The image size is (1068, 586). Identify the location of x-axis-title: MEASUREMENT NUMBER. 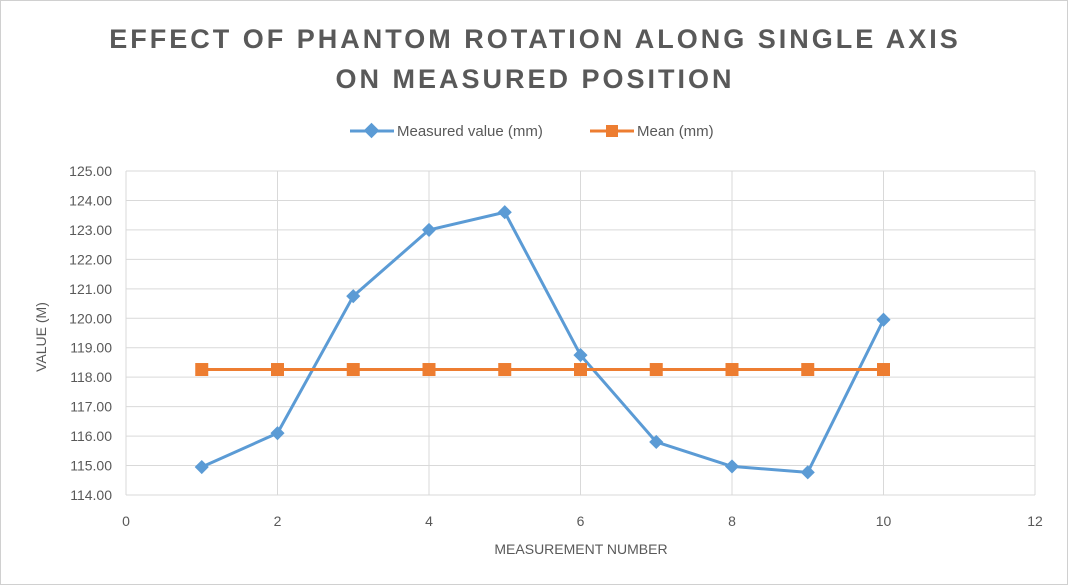
(580, 549).